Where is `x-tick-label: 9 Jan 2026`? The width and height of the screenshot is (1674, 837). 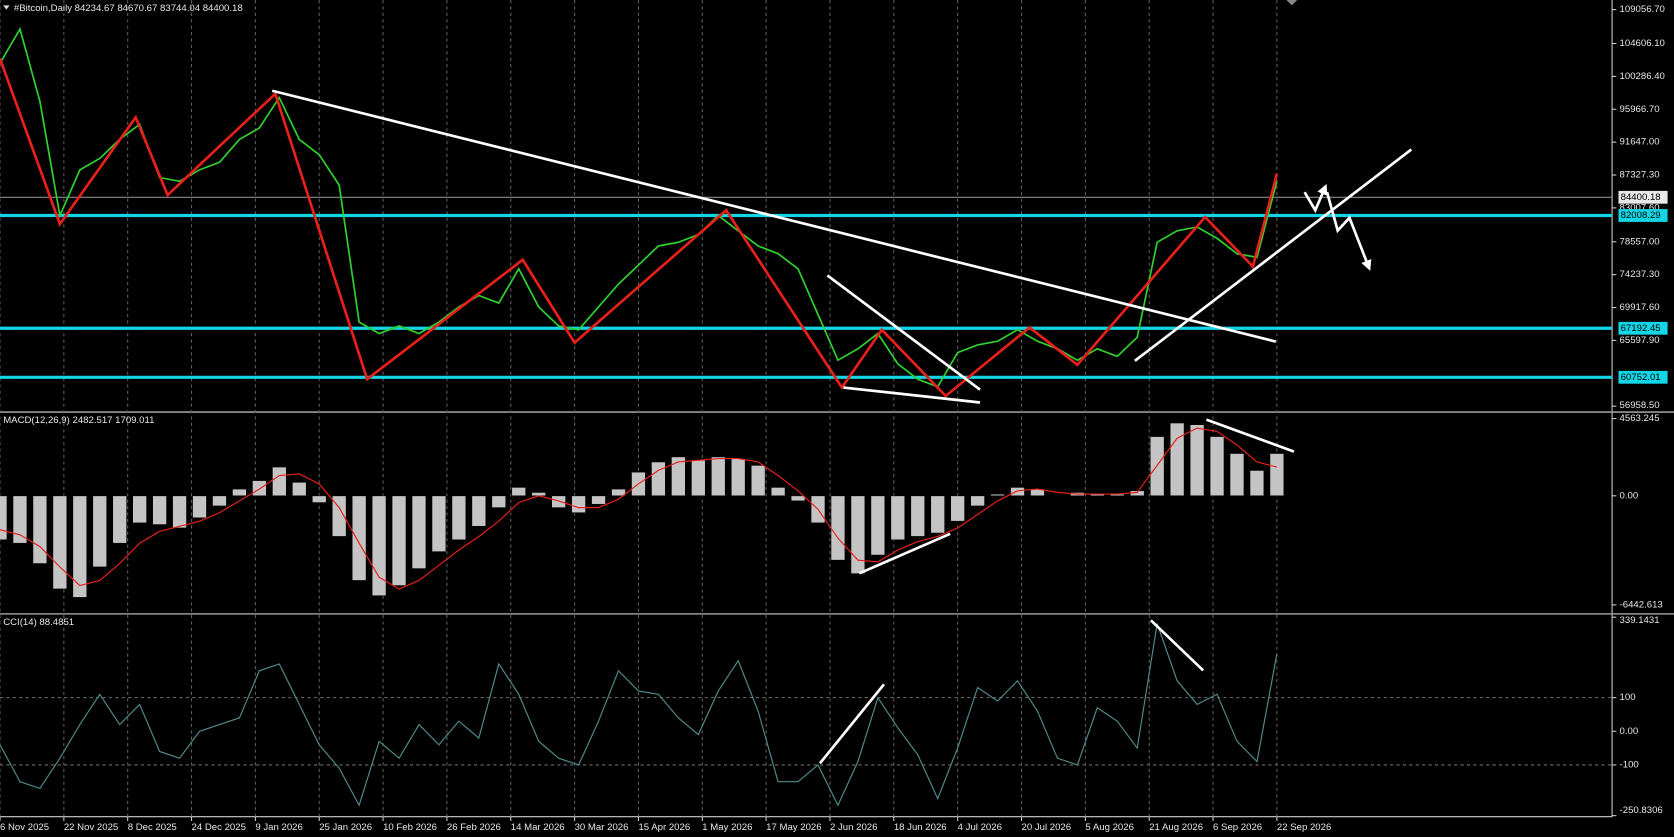
x-tick-label: 9 Jan 2026 is located at coordinates (278, 827).